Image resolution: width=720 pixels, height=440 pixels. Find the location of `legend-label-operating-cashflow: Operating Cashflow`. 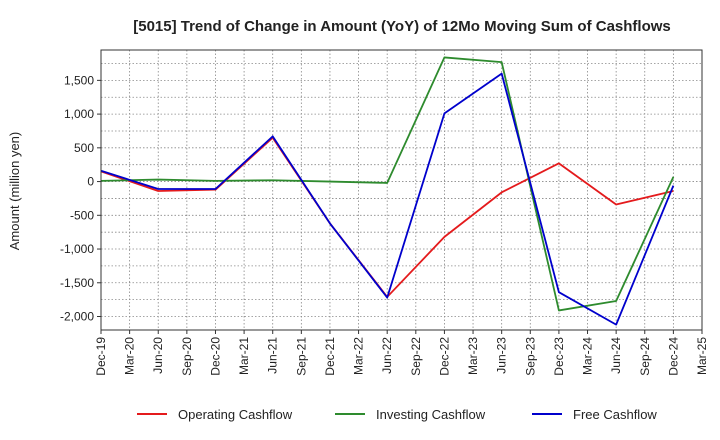

legend-label-operating-cashflow: Operating Cashflow is located at coordinates (235, 414).